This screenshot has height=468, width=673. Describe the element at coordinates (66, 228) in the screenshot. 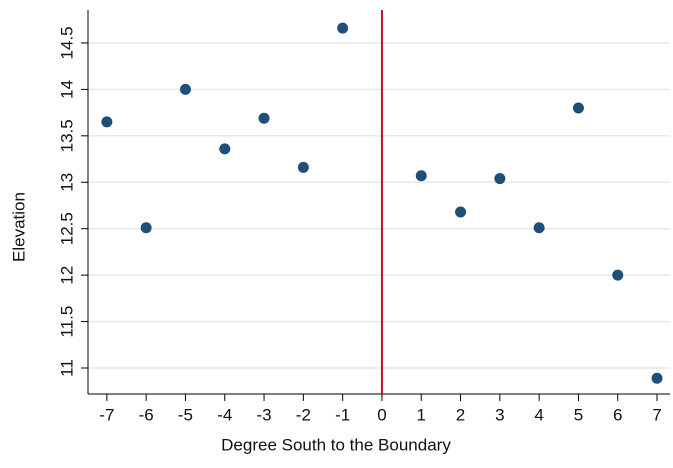

I see `y-tick-label: 12.5` at that location.